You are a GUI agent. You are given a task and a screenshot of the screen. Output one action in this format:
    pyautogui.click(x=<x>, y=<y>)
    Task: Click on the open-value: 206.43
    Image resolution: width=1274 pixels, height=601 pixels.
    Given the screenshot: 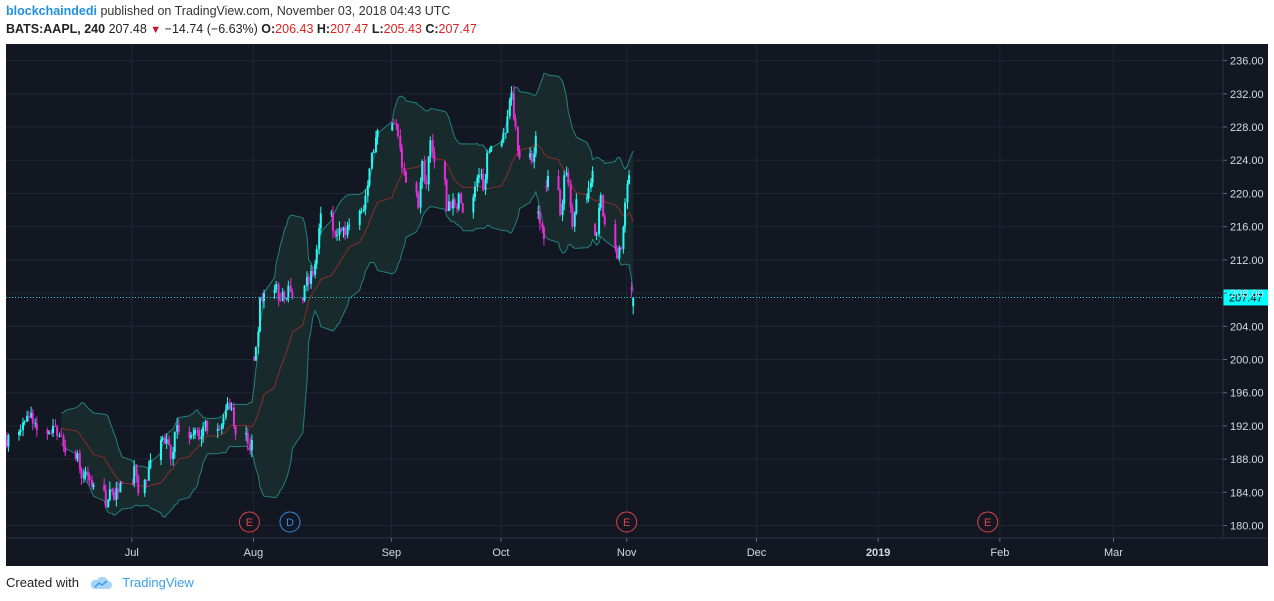 What is the action you would take?
    pyautogui.click(x=294, y=29)
    